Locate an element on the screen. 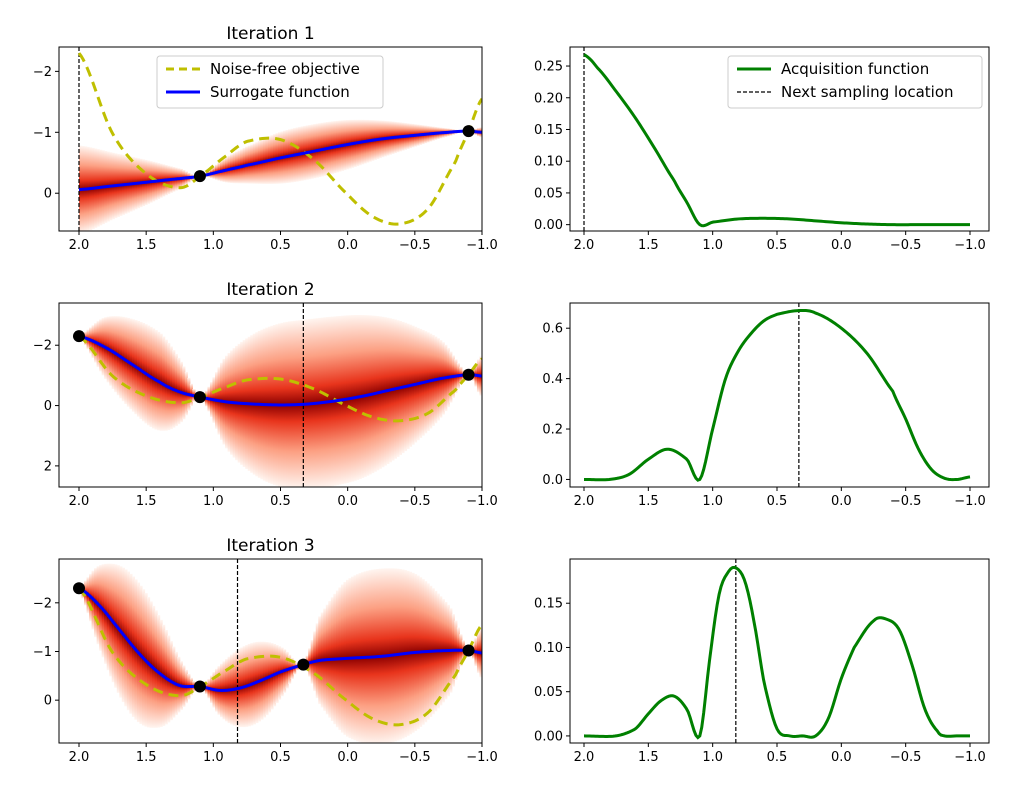 The width and height of the screenshot is (1028, 791). y-tick-label: 0.0 is located at coordinates (552, 480).